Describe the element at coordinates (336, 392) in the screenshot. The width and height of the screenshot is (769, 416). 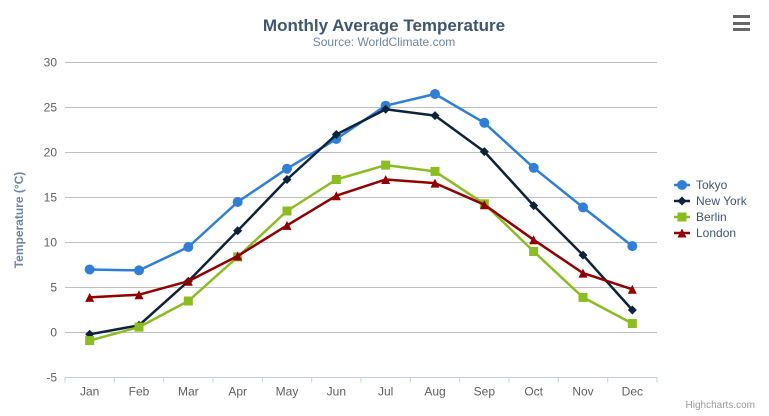
I see `x-tick-label: Jun` at that location.